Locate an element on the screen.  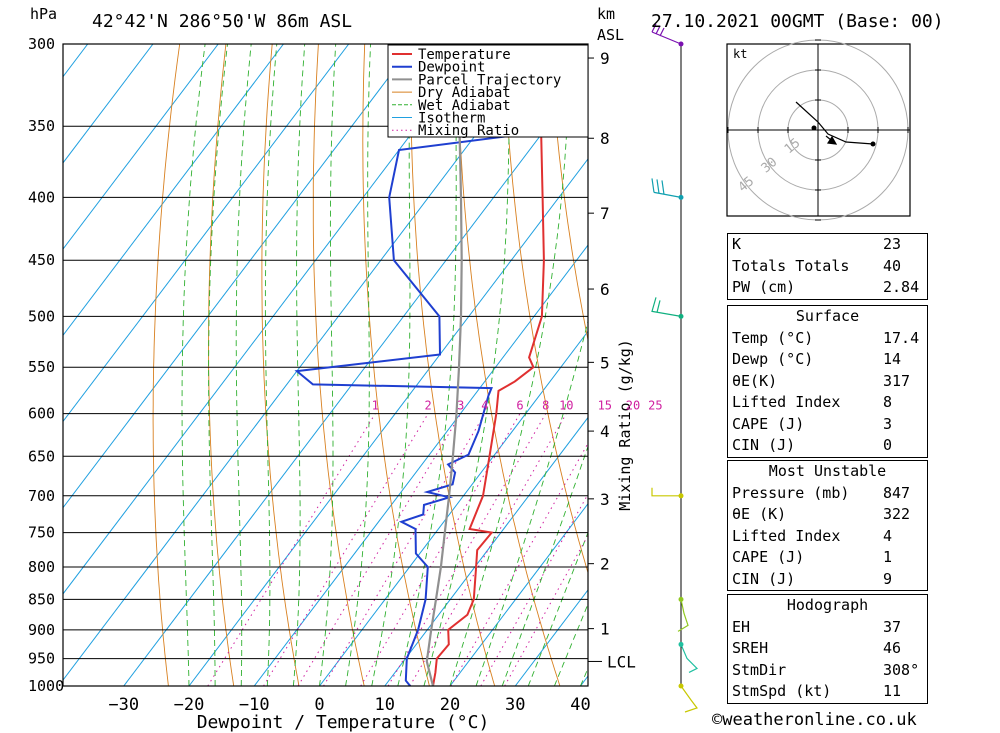
pressure-tick-label: 300 is located at coordinates (41, 44).